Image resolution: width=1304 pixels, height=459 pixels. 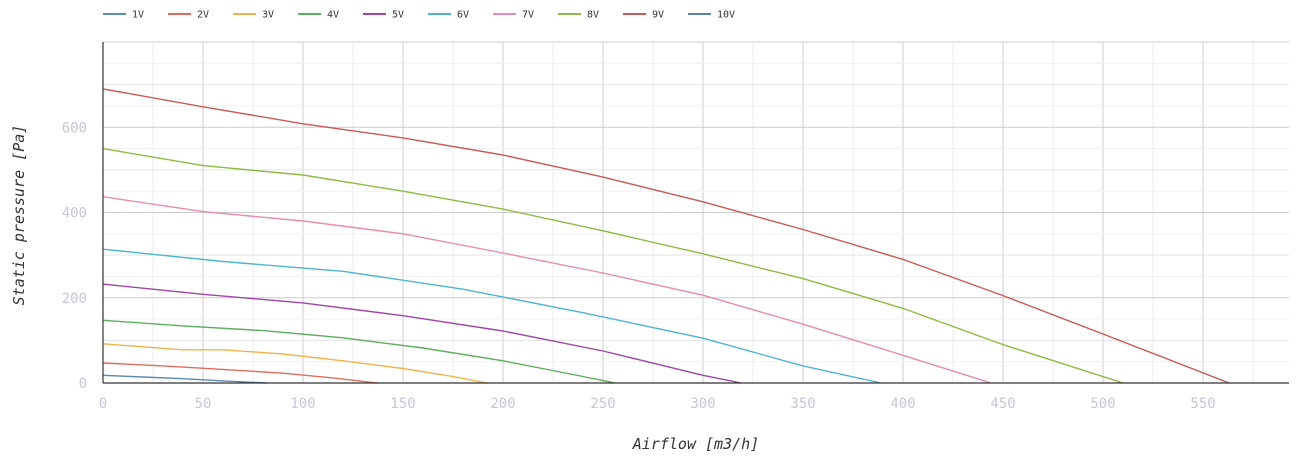 What do you see at coordinates (253, 15) in the screenshot?
I see `legend-item-3V: 3V` at bounding box center [253, 15].